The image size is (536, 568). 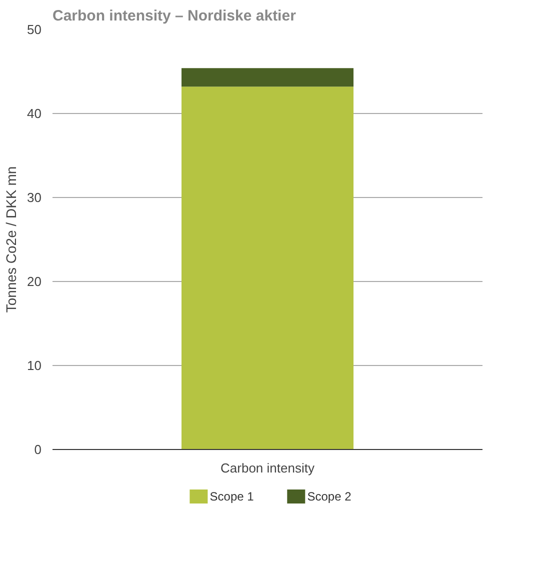 What do you see at coordinates (174, 16) in the screenshot?
I see `chart-title: Carbon intensity – Nordiske aktier` at bounding box center [174, 16].